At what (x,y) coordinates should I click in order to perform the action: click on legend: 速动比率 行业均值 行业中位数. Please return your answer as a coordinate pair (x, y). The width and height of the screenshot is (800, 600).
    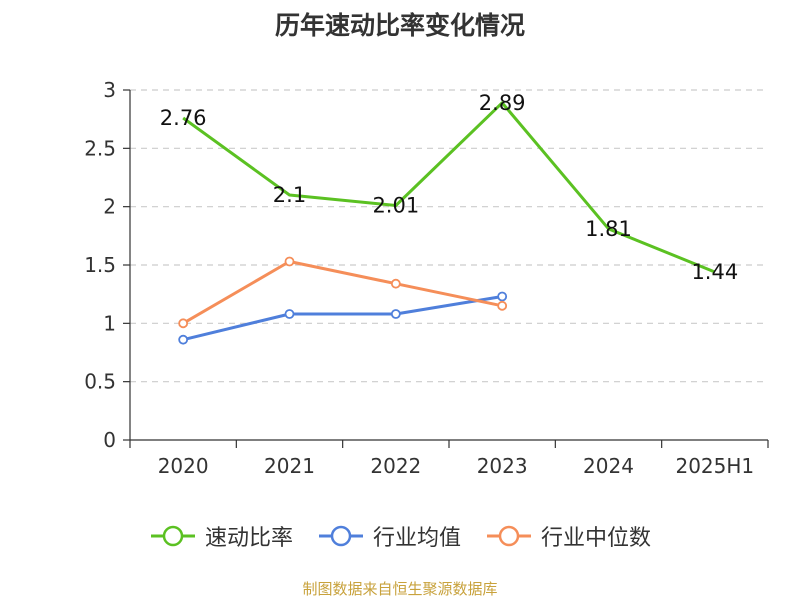
    Looking at the image, I should click on (400, 536).